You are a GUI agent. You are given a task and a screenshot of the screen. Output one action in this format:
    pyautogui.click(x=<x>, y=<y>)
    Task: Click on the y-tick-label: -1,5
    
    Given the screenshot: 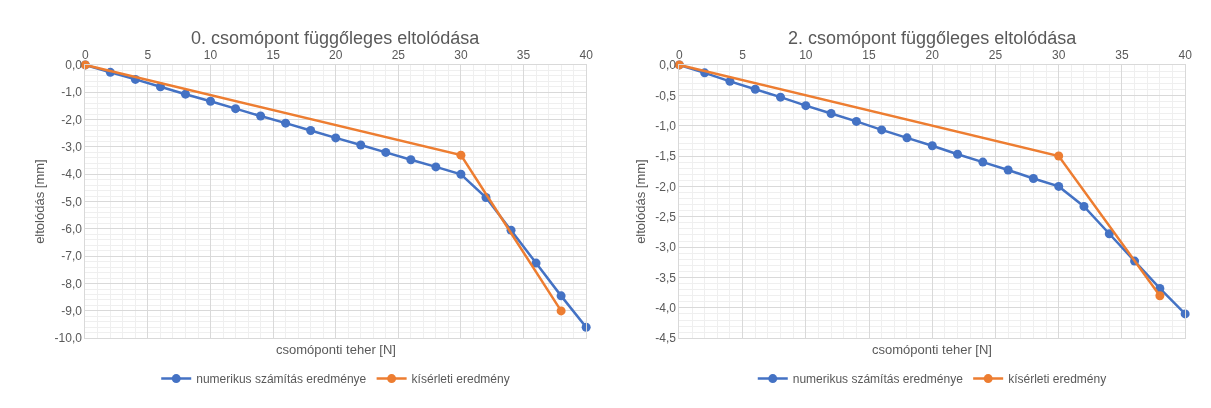 What is the action you would take?
    pyautogui.click(x=666, y=156)
    